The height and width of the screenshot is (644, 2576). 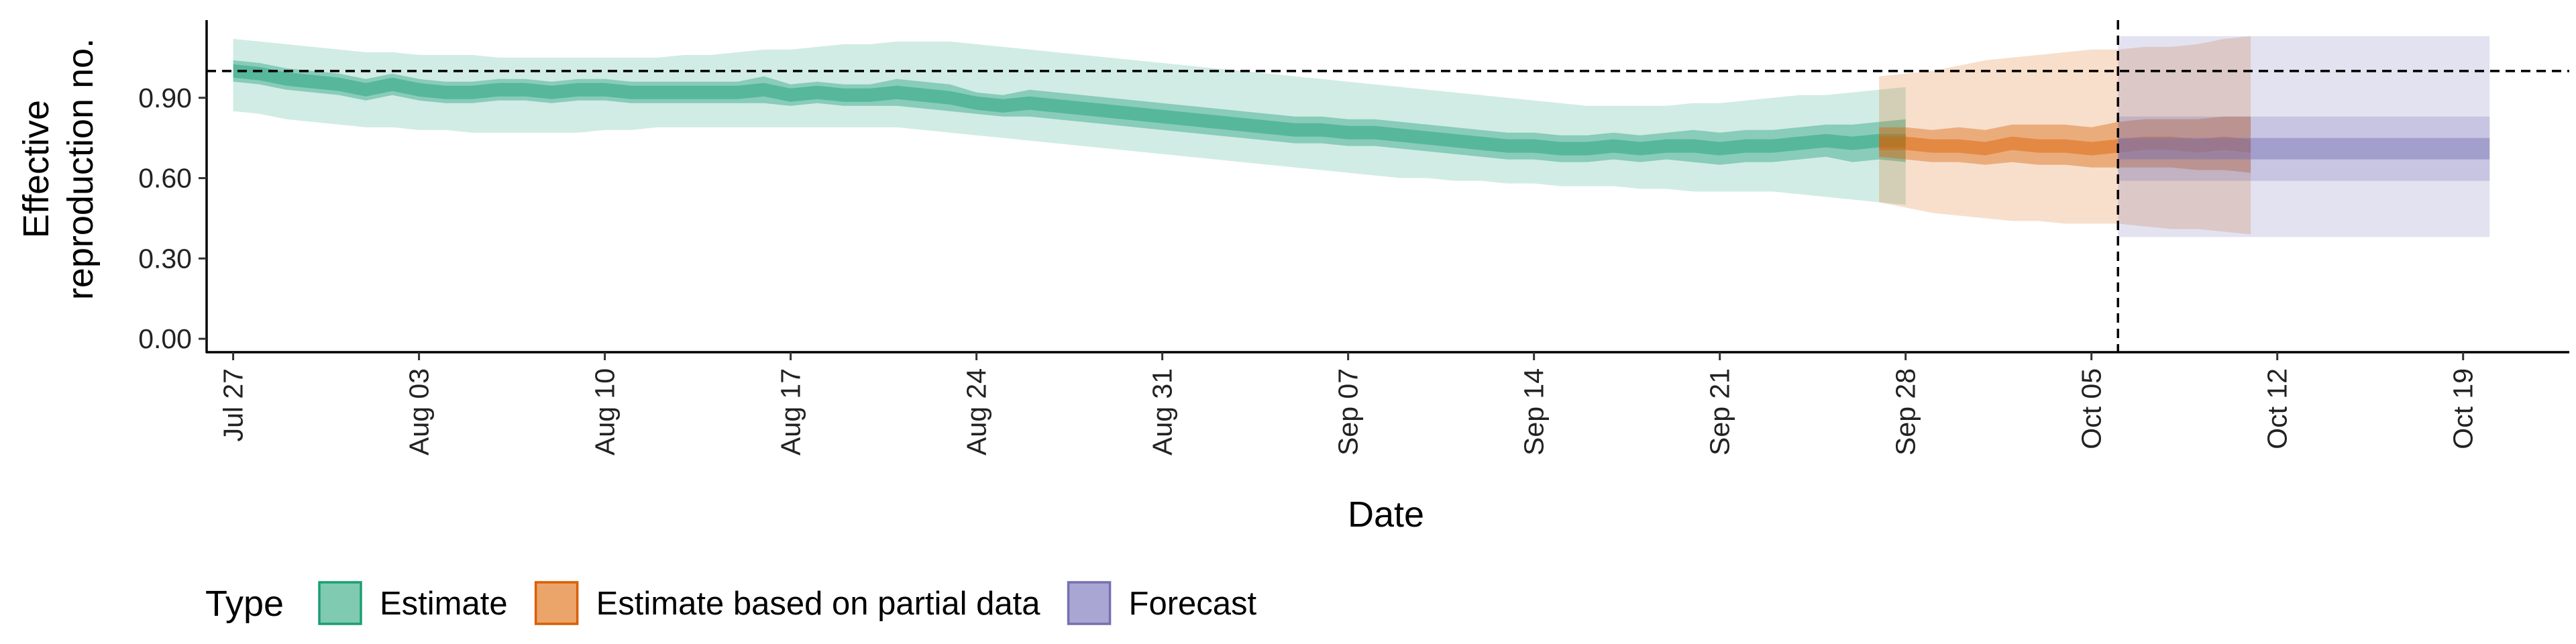 What do you see at coordinates (58, 169) in the screenshot?
I see `y-axis-title: Effective reproduction no.` at bounding box center [58, 169].